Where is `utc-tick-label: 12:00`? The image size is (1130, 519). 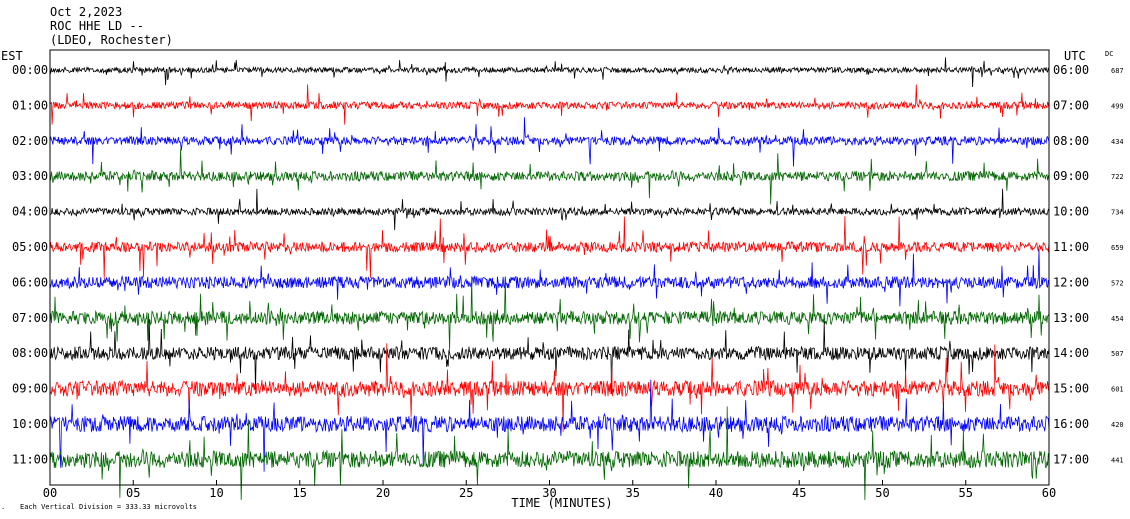
utc-tick-label: 12:00 is located at coordinates (1071, 282).